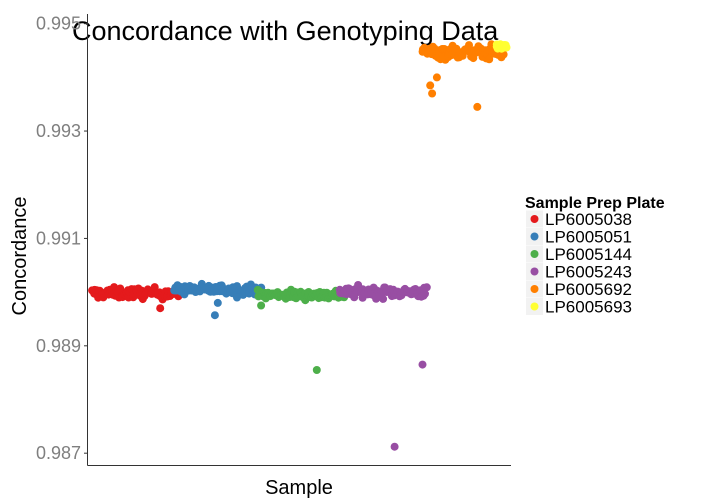  Describe the element at coordinates (299, 488) in the screenshot. I see `x-axis-label: Sample` at that location.